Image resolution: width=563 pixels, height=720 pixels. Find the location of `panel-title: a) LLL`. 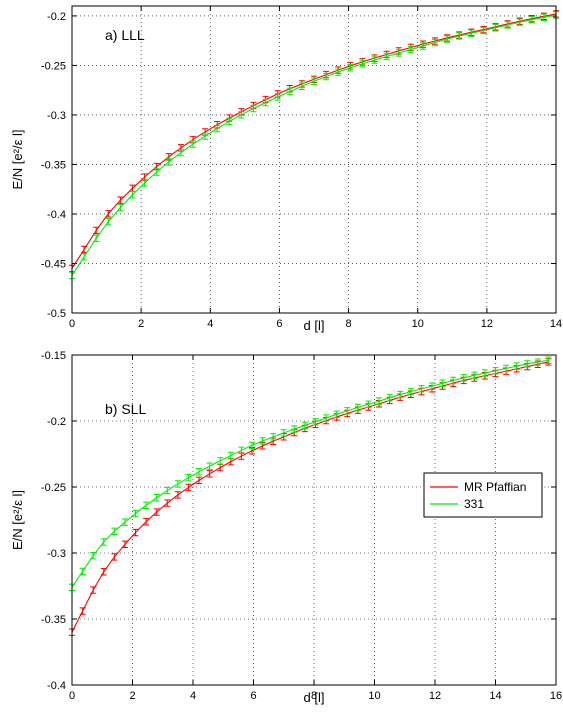

panel-title: a) LLL is located at coordinates (125, 35).